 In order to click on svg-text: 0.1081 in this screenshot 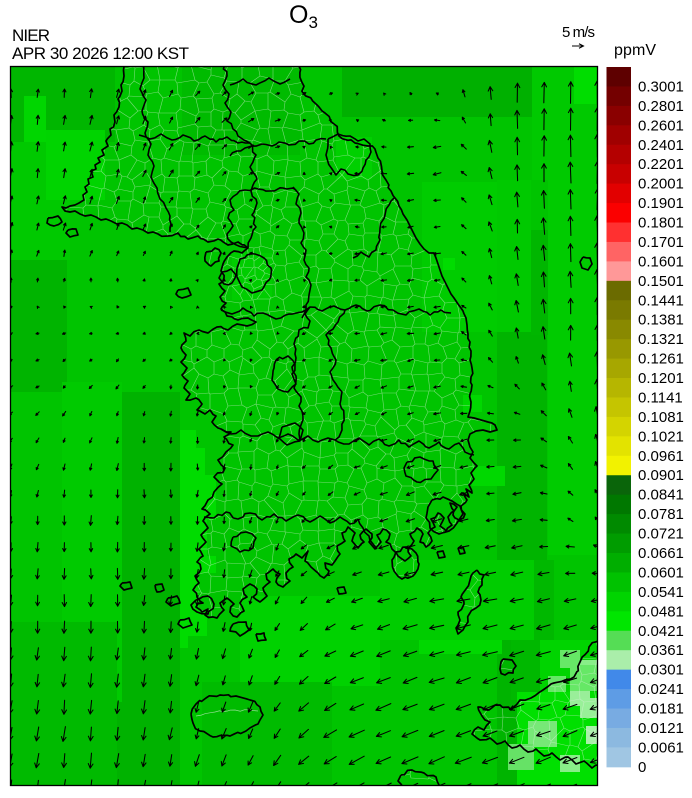, I will do `click(661, 417)`.